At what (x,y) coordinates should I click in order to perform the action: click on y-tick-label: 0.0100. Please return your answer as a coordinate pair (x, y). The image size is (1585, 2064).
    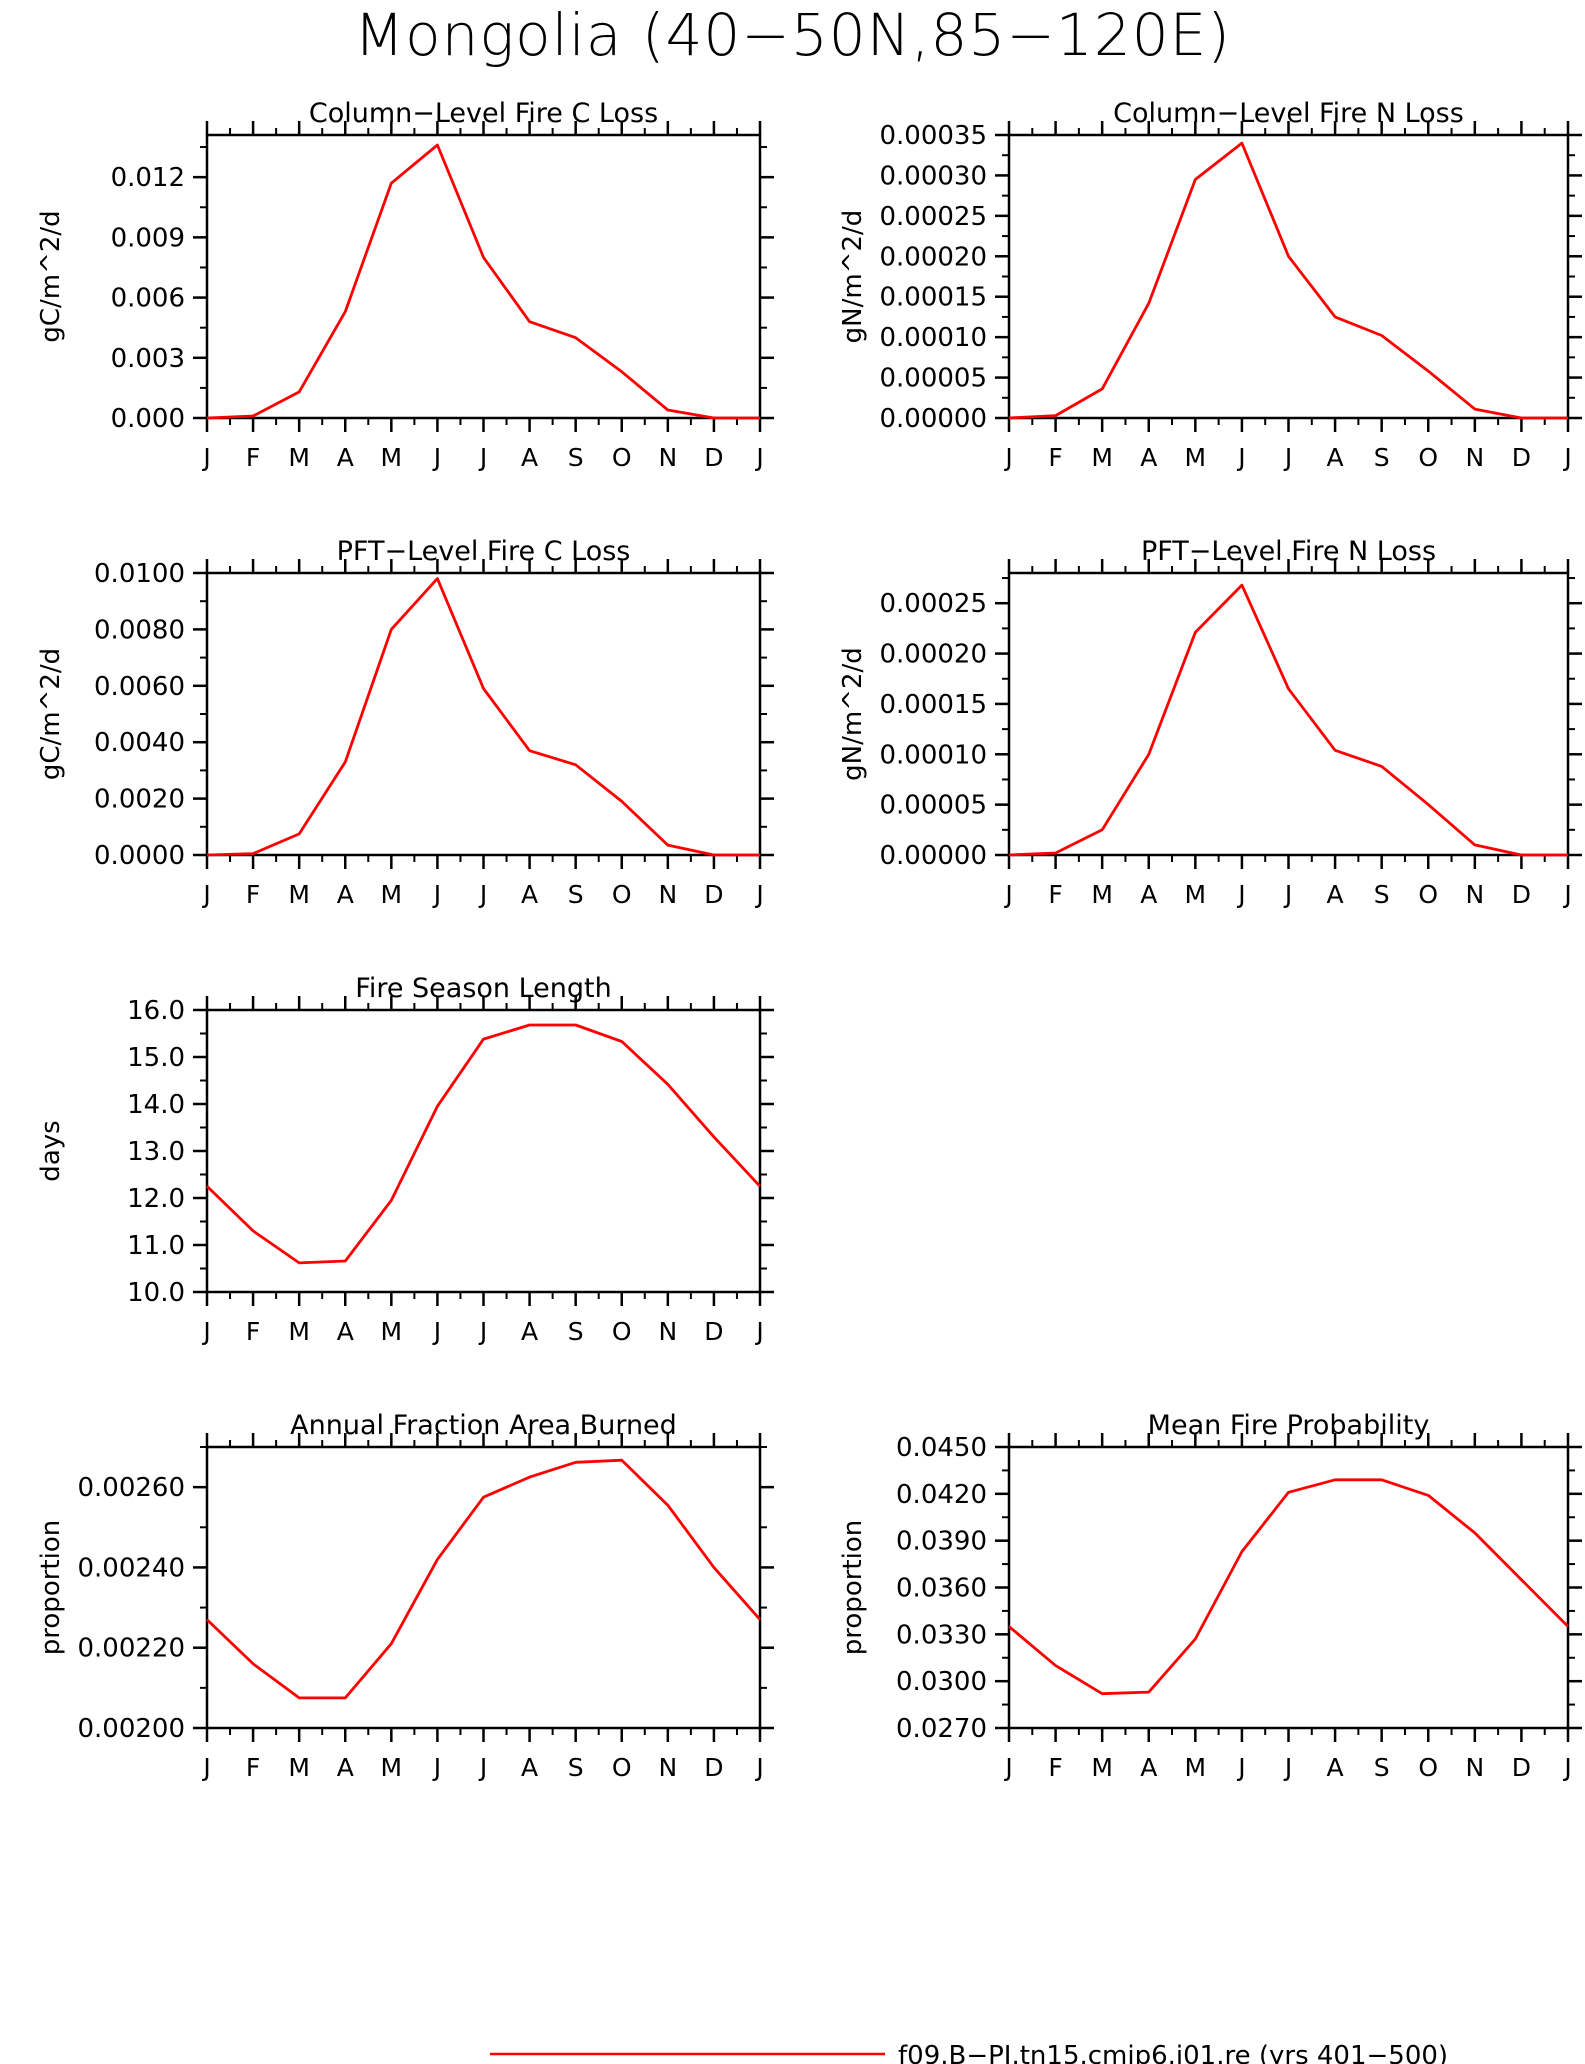
    Looking at the image, I should click on (139, 574).